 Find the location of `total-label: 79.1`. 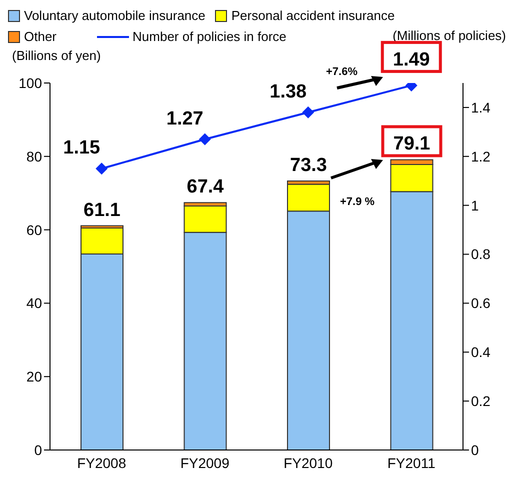

total-label: 79.1 is located at coordinates (412, 144).